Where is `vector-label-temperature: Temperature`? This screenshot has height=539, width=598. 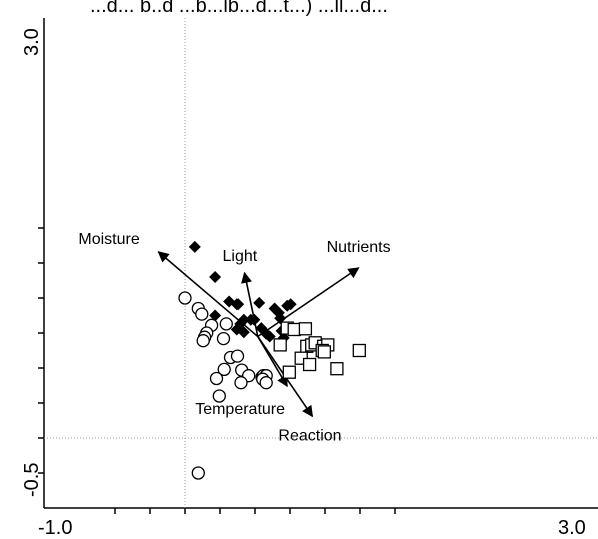
vector-label-temperature: Temperature is located at coordinates (240, 409).